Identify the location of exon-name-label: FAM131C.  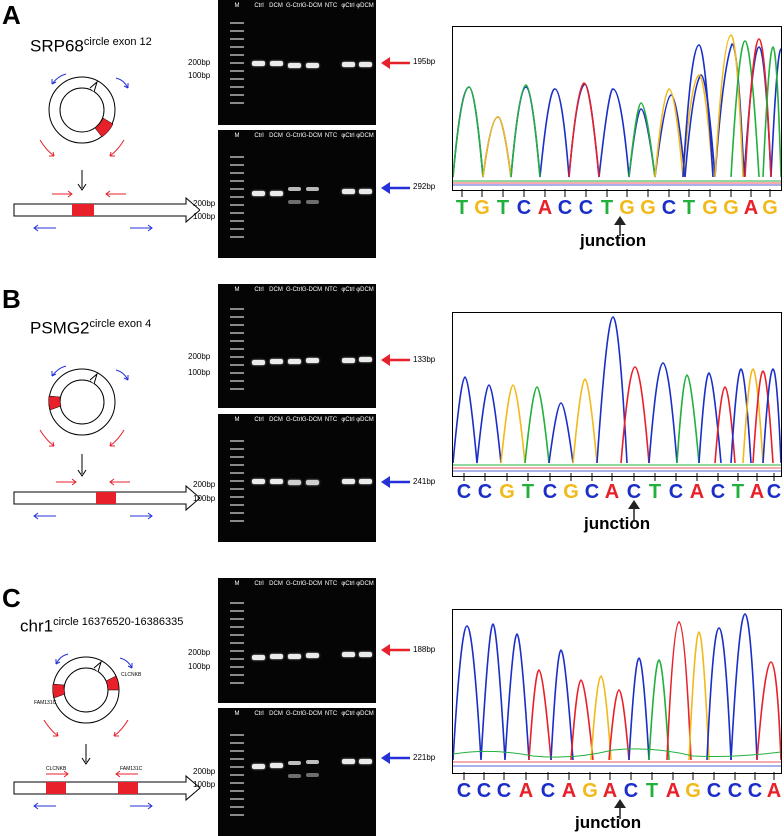
(45, 703).